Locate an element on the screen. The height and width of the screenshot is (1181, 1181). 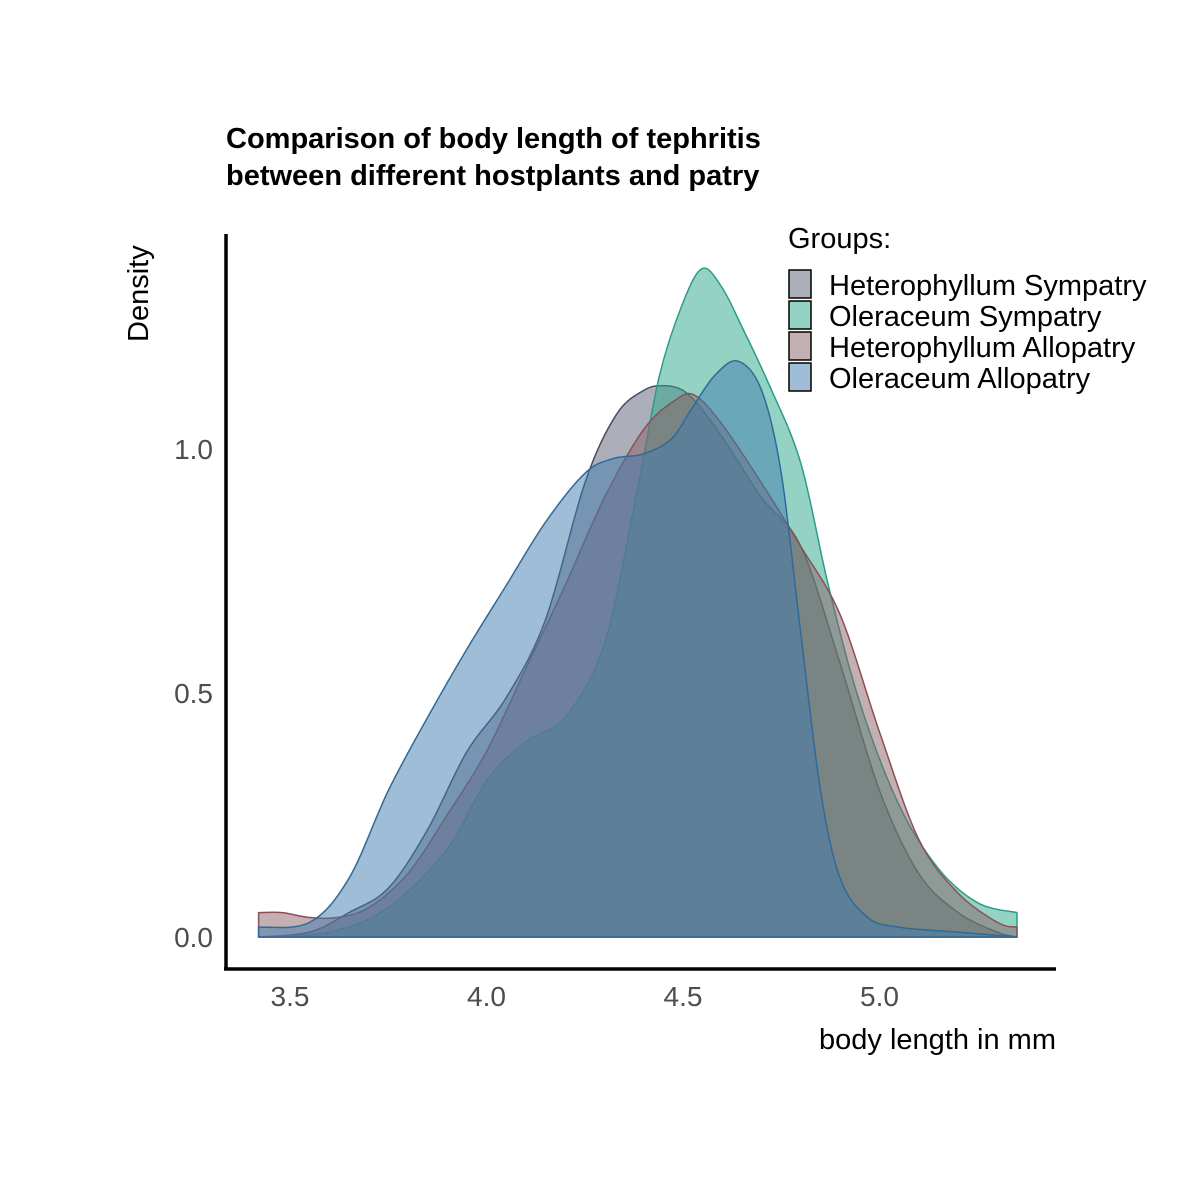
y-tick-label-1: 0.5 is located at coordinates (193, 693).